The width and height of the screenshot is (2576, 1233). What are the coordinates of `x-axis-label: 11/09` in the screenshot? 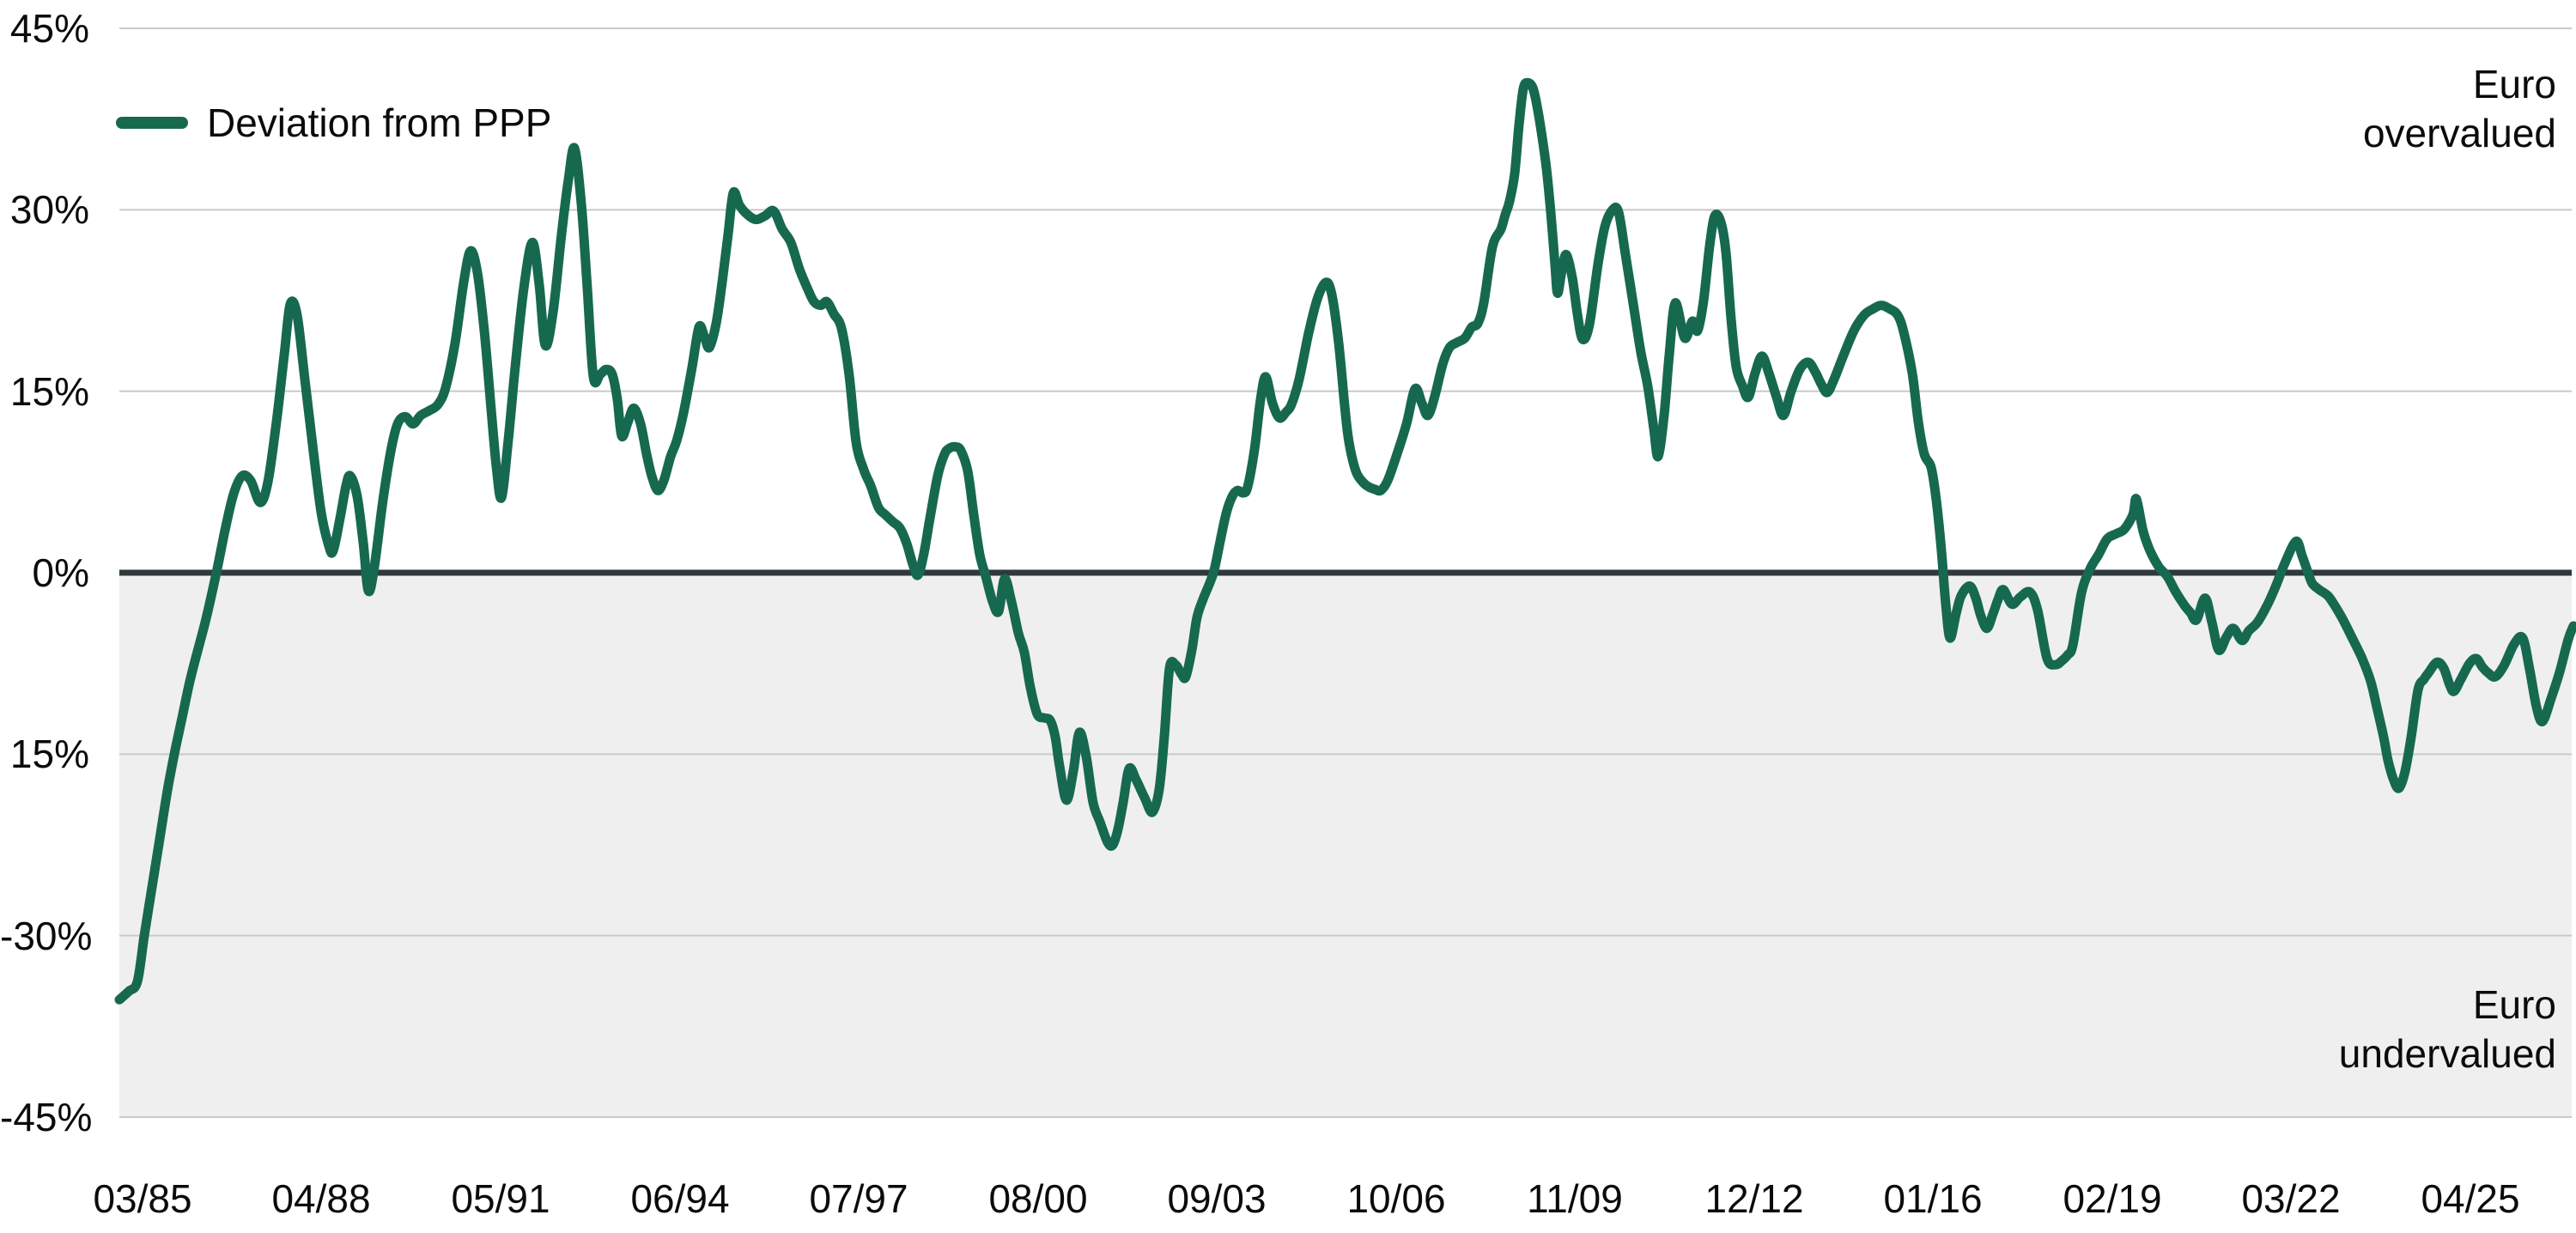 It's located at (1575, 1198).